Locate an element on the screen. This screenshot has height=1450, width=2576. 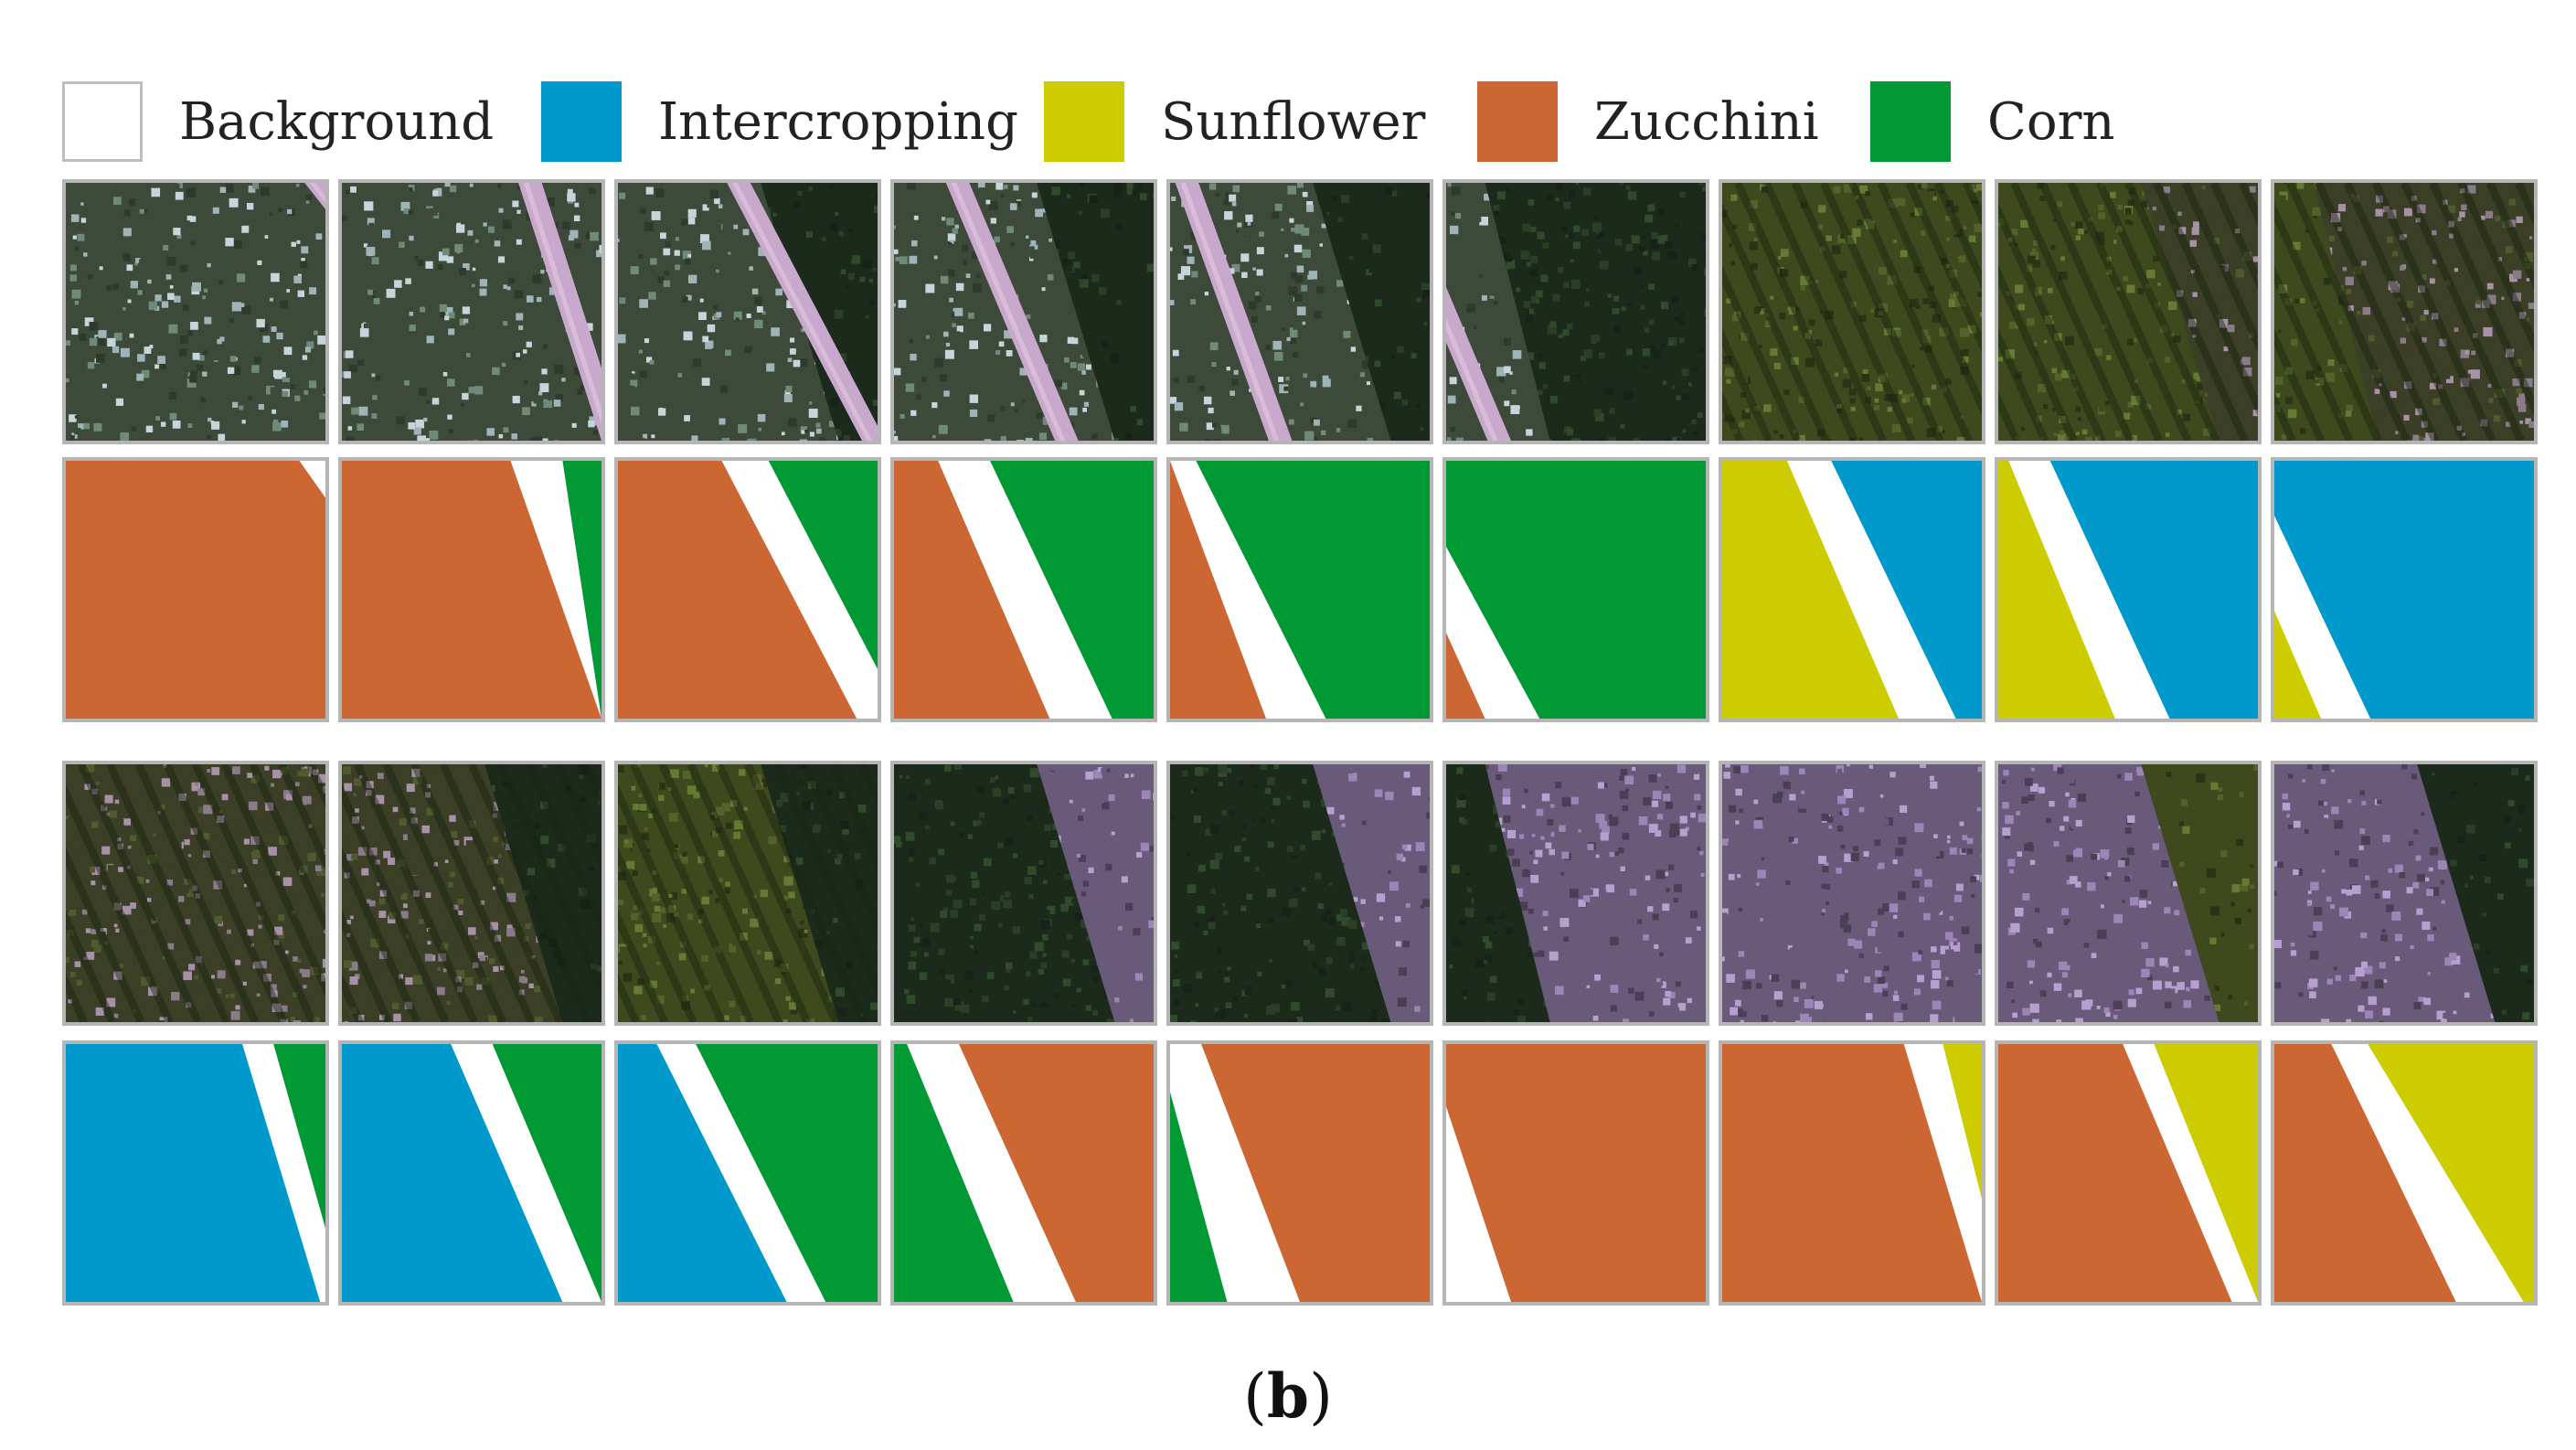
dirt-road is located at coordinates (559, 312).